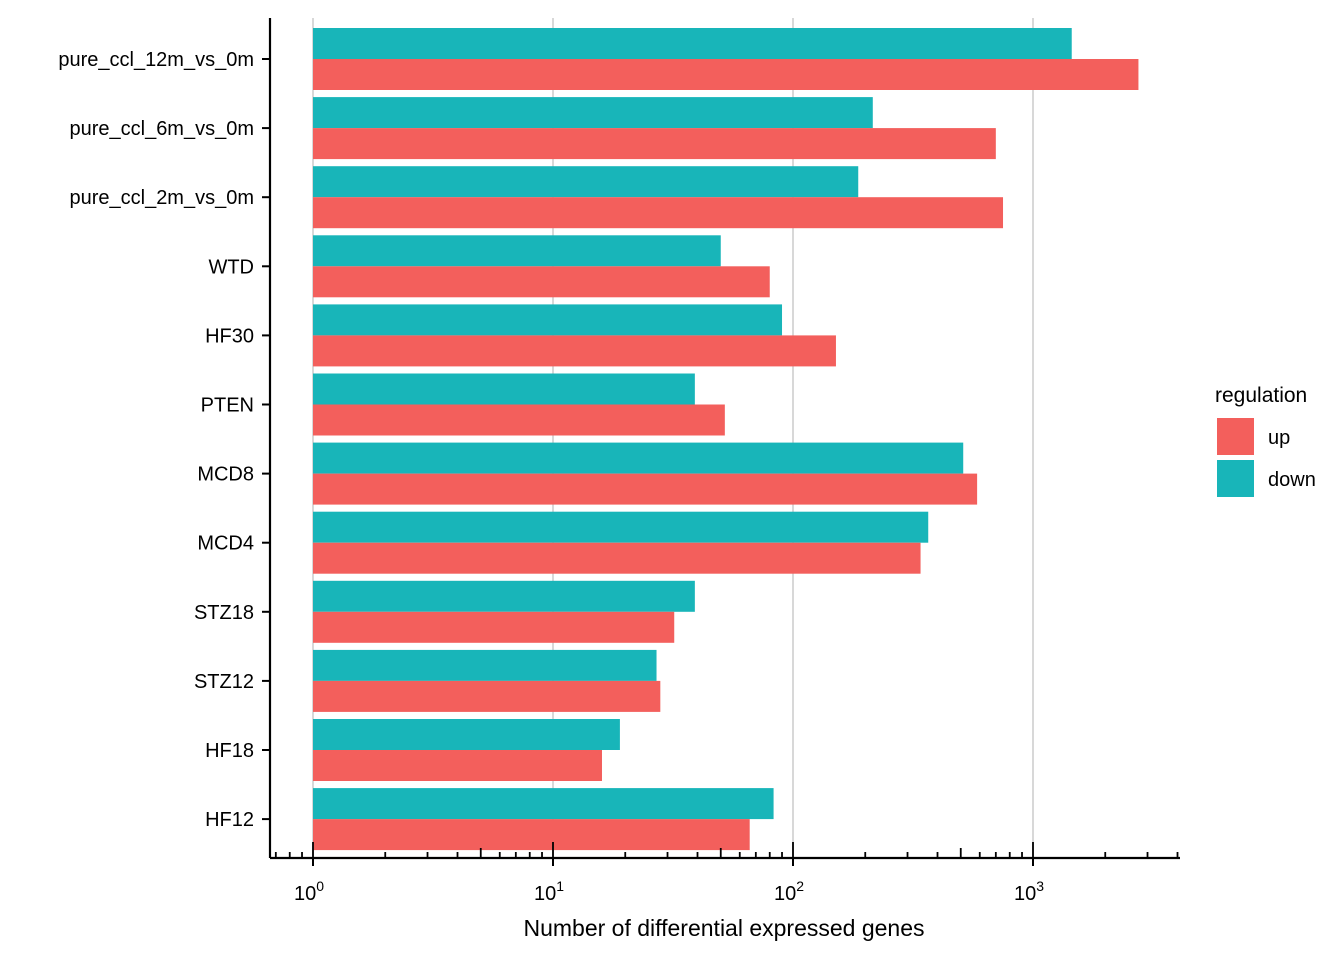 The width and height of the screenshot is (1344, 960). Describe the element at coordinates (229, 751) in the screenshot. I see `category-label: HF18` at that location.